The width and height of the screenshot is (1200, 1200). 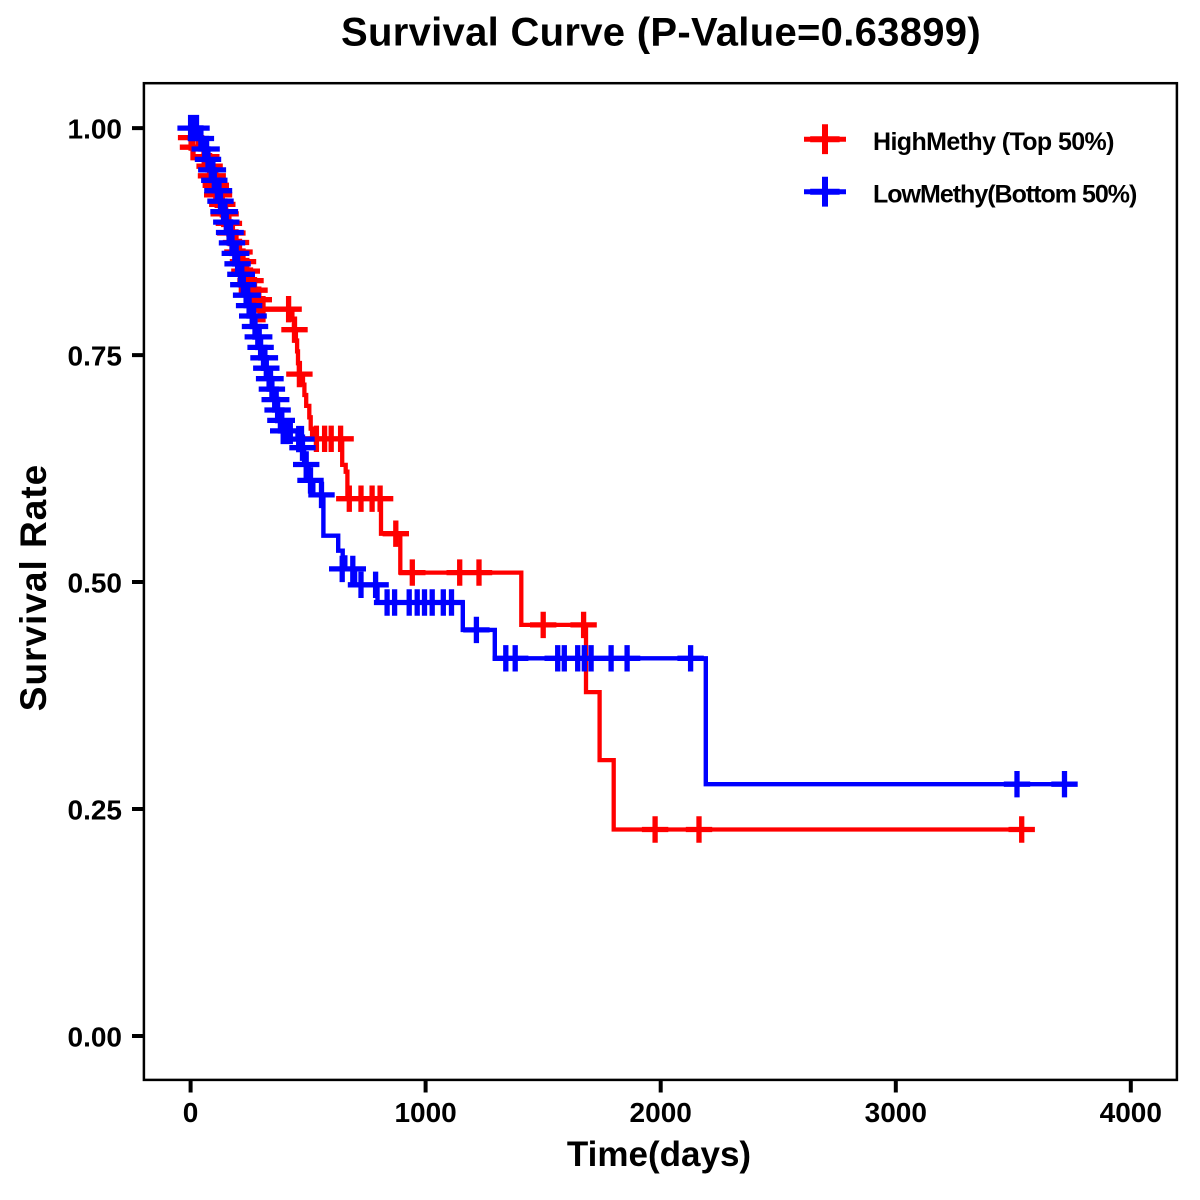 I want to click on svg-text: 0.50, so click(x=95, y=583).